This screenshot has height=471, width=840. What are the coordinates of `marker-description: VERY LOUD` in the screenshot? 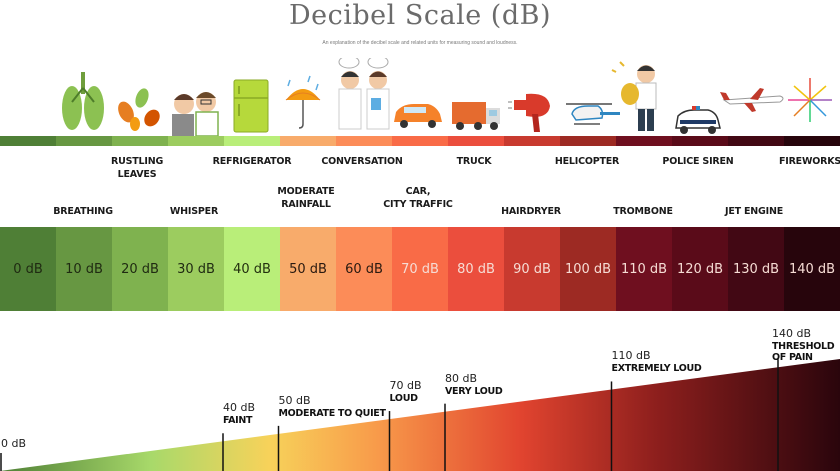 It's located at (474, 391).